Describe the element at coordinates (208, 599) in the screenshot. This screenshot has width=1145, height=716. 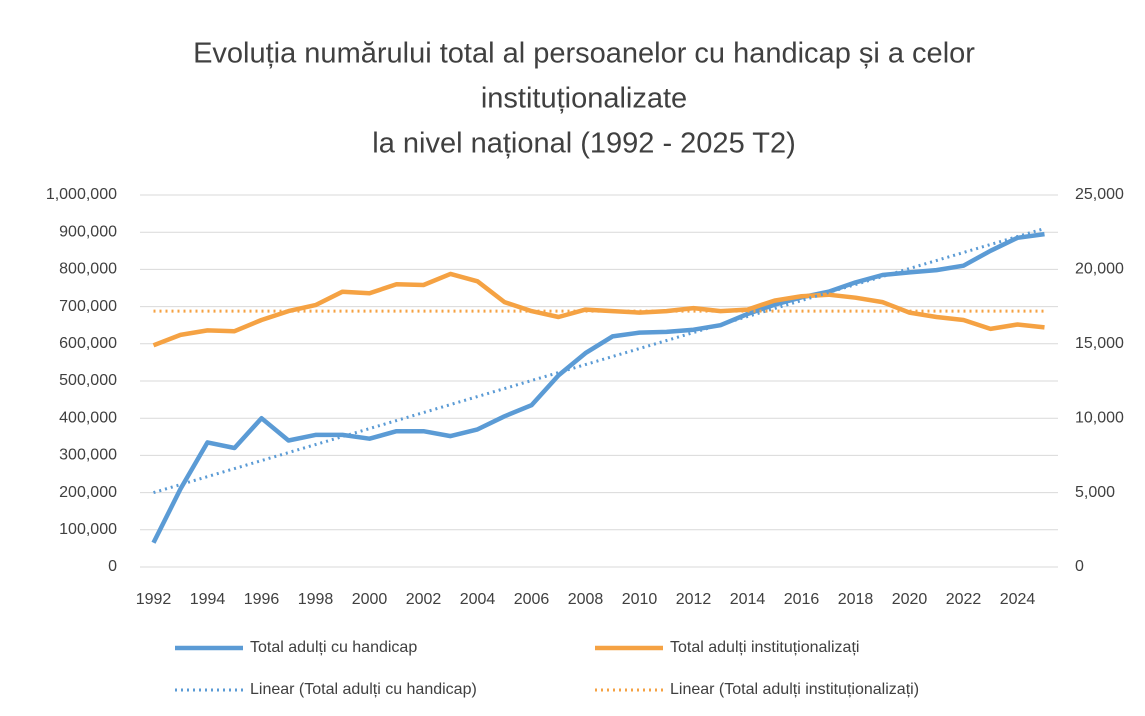
I see `x-tick-label: 1994` at that location.